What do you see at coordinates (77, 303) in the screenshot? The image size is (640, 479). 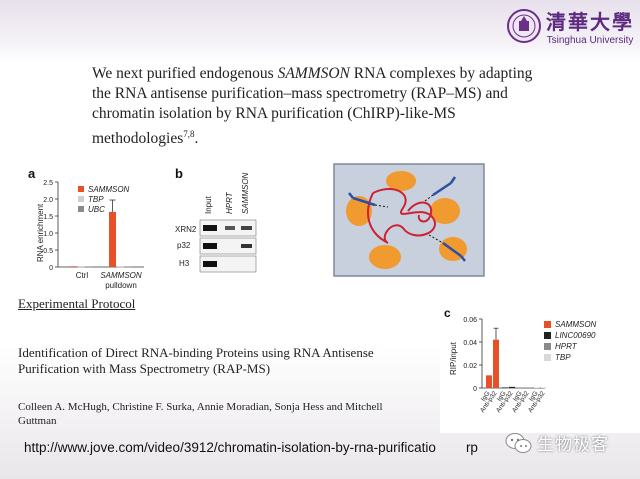 I see `protocol-heading: Experimental Protocol` at bounding box center [77, 303].